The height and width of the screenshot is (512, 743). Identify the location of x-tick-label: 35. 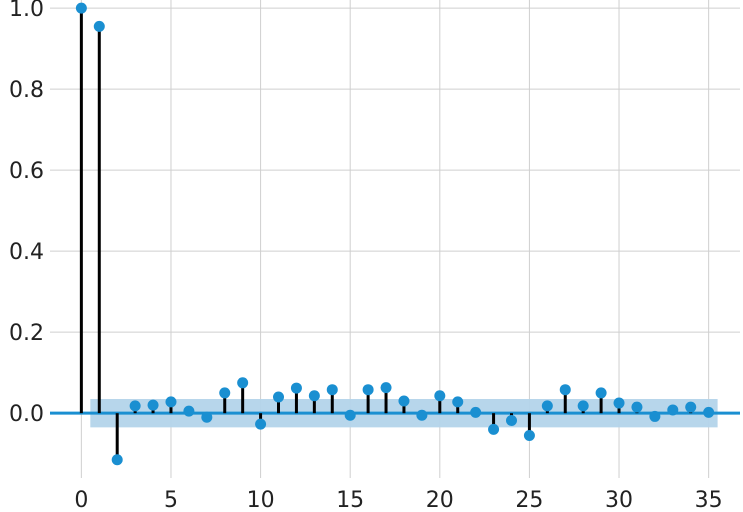
(709, 500).